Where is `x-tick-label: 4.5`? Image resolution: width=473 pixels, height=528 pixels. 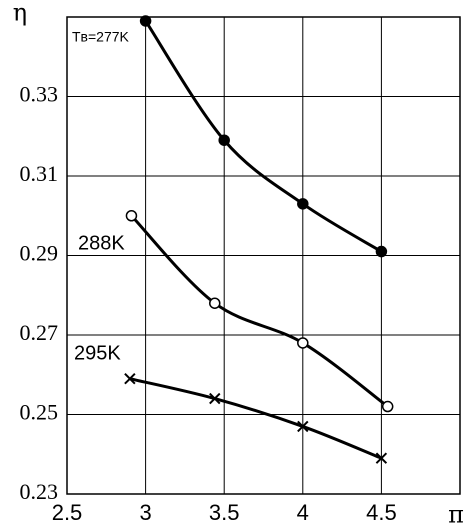 x-tick-label: 4.5 is located at coordinates (381, 512).